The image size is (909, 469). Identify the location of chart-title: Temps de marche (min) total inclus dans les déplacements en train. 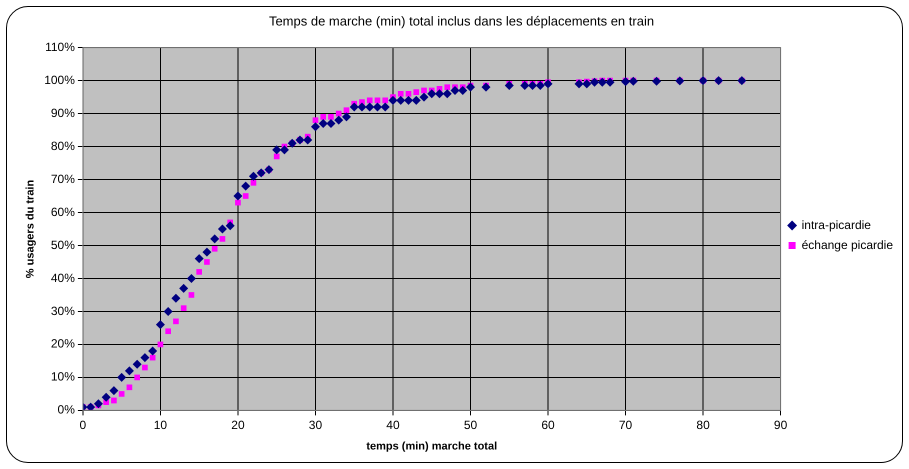
(461, 20).